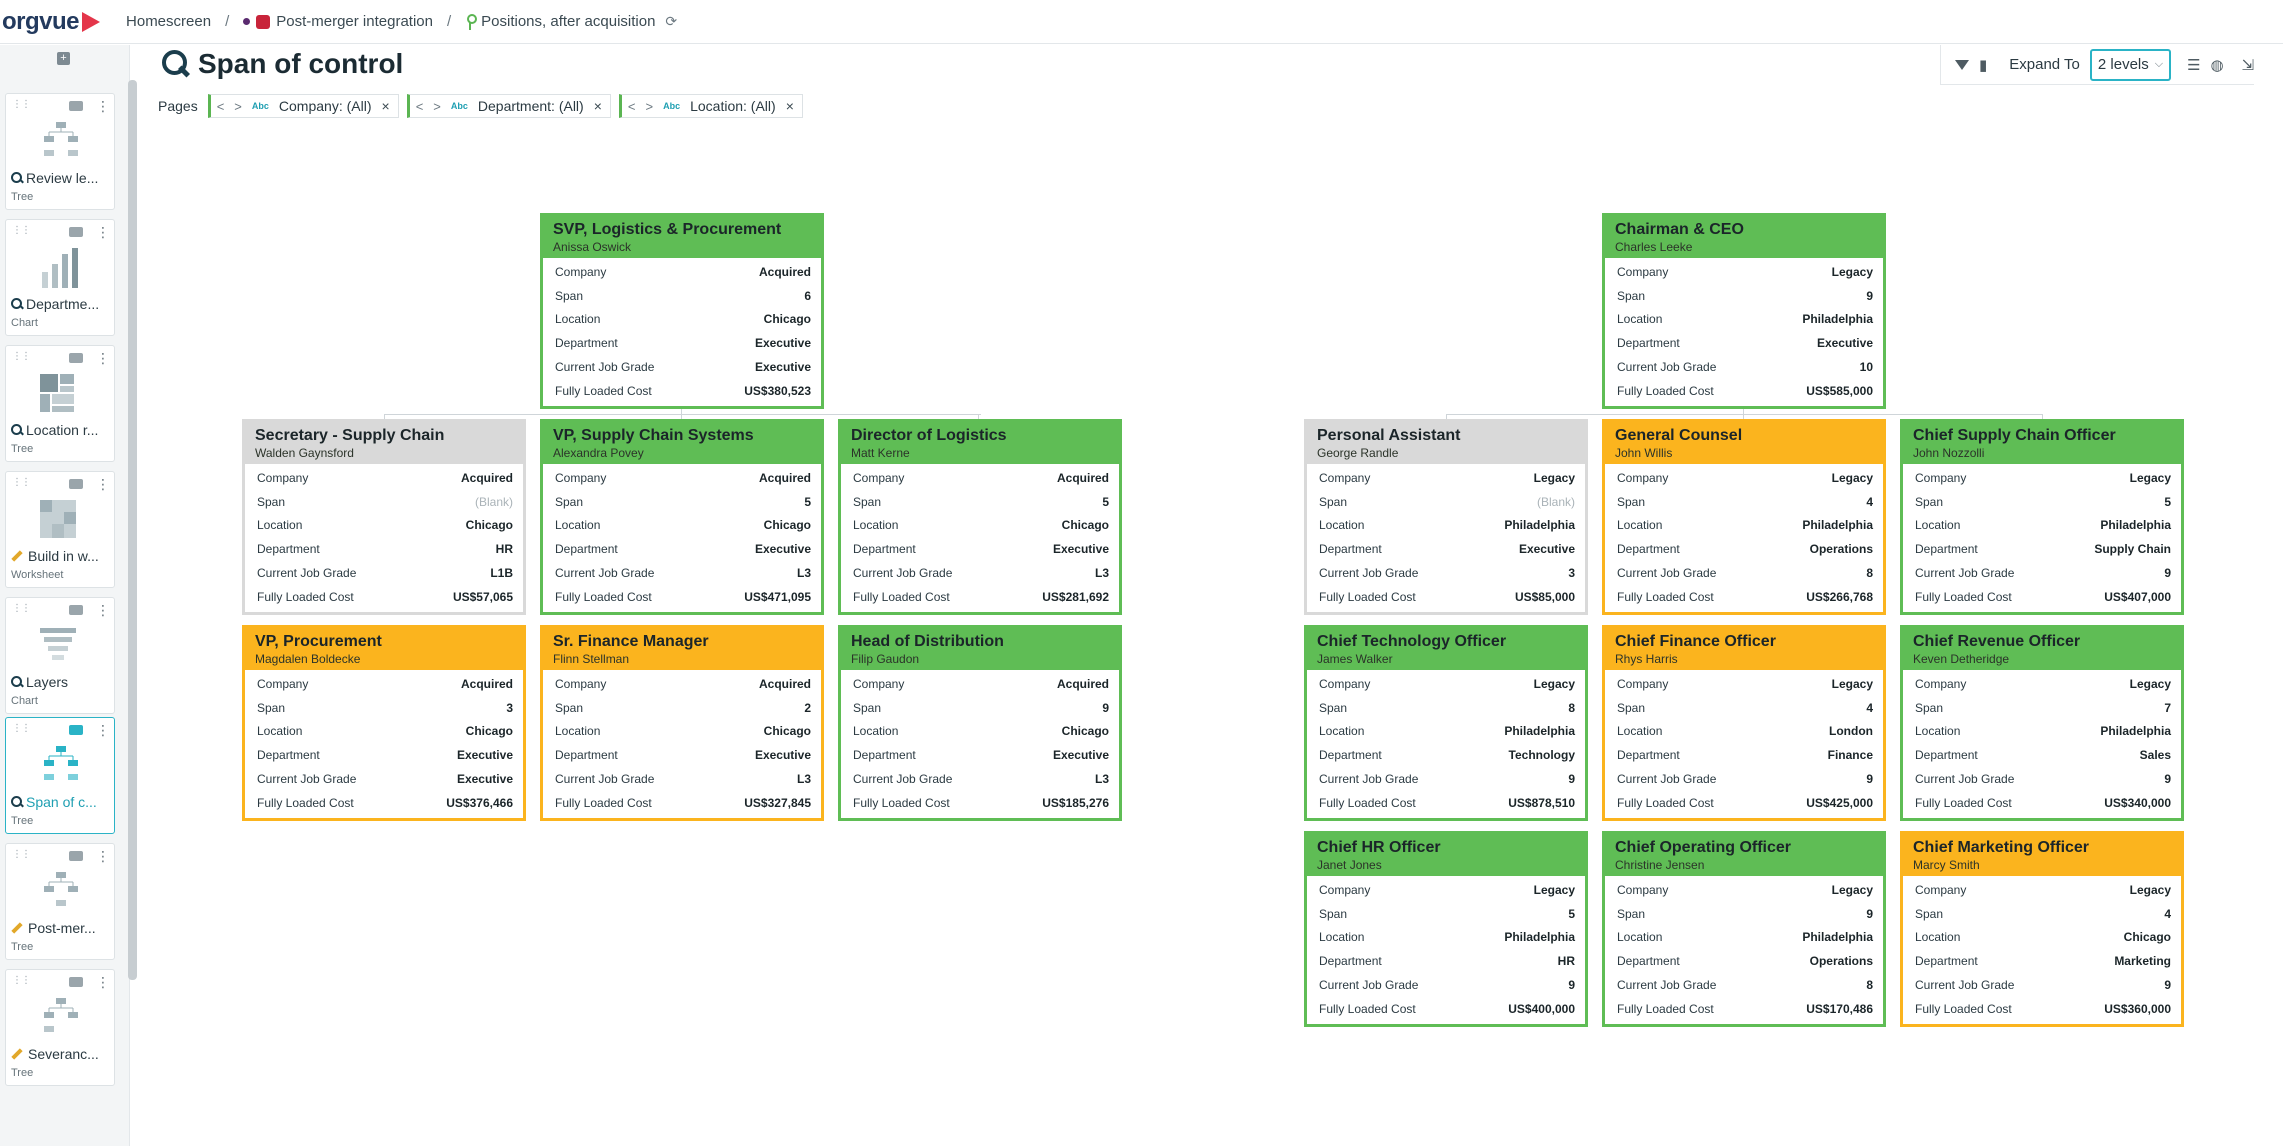 Image resolution: width=2283 pixels, height=1146 pixels. Describe the element at coordinates (2194, 65) in the screenshot. I see `list-icon: ☰` at that location.